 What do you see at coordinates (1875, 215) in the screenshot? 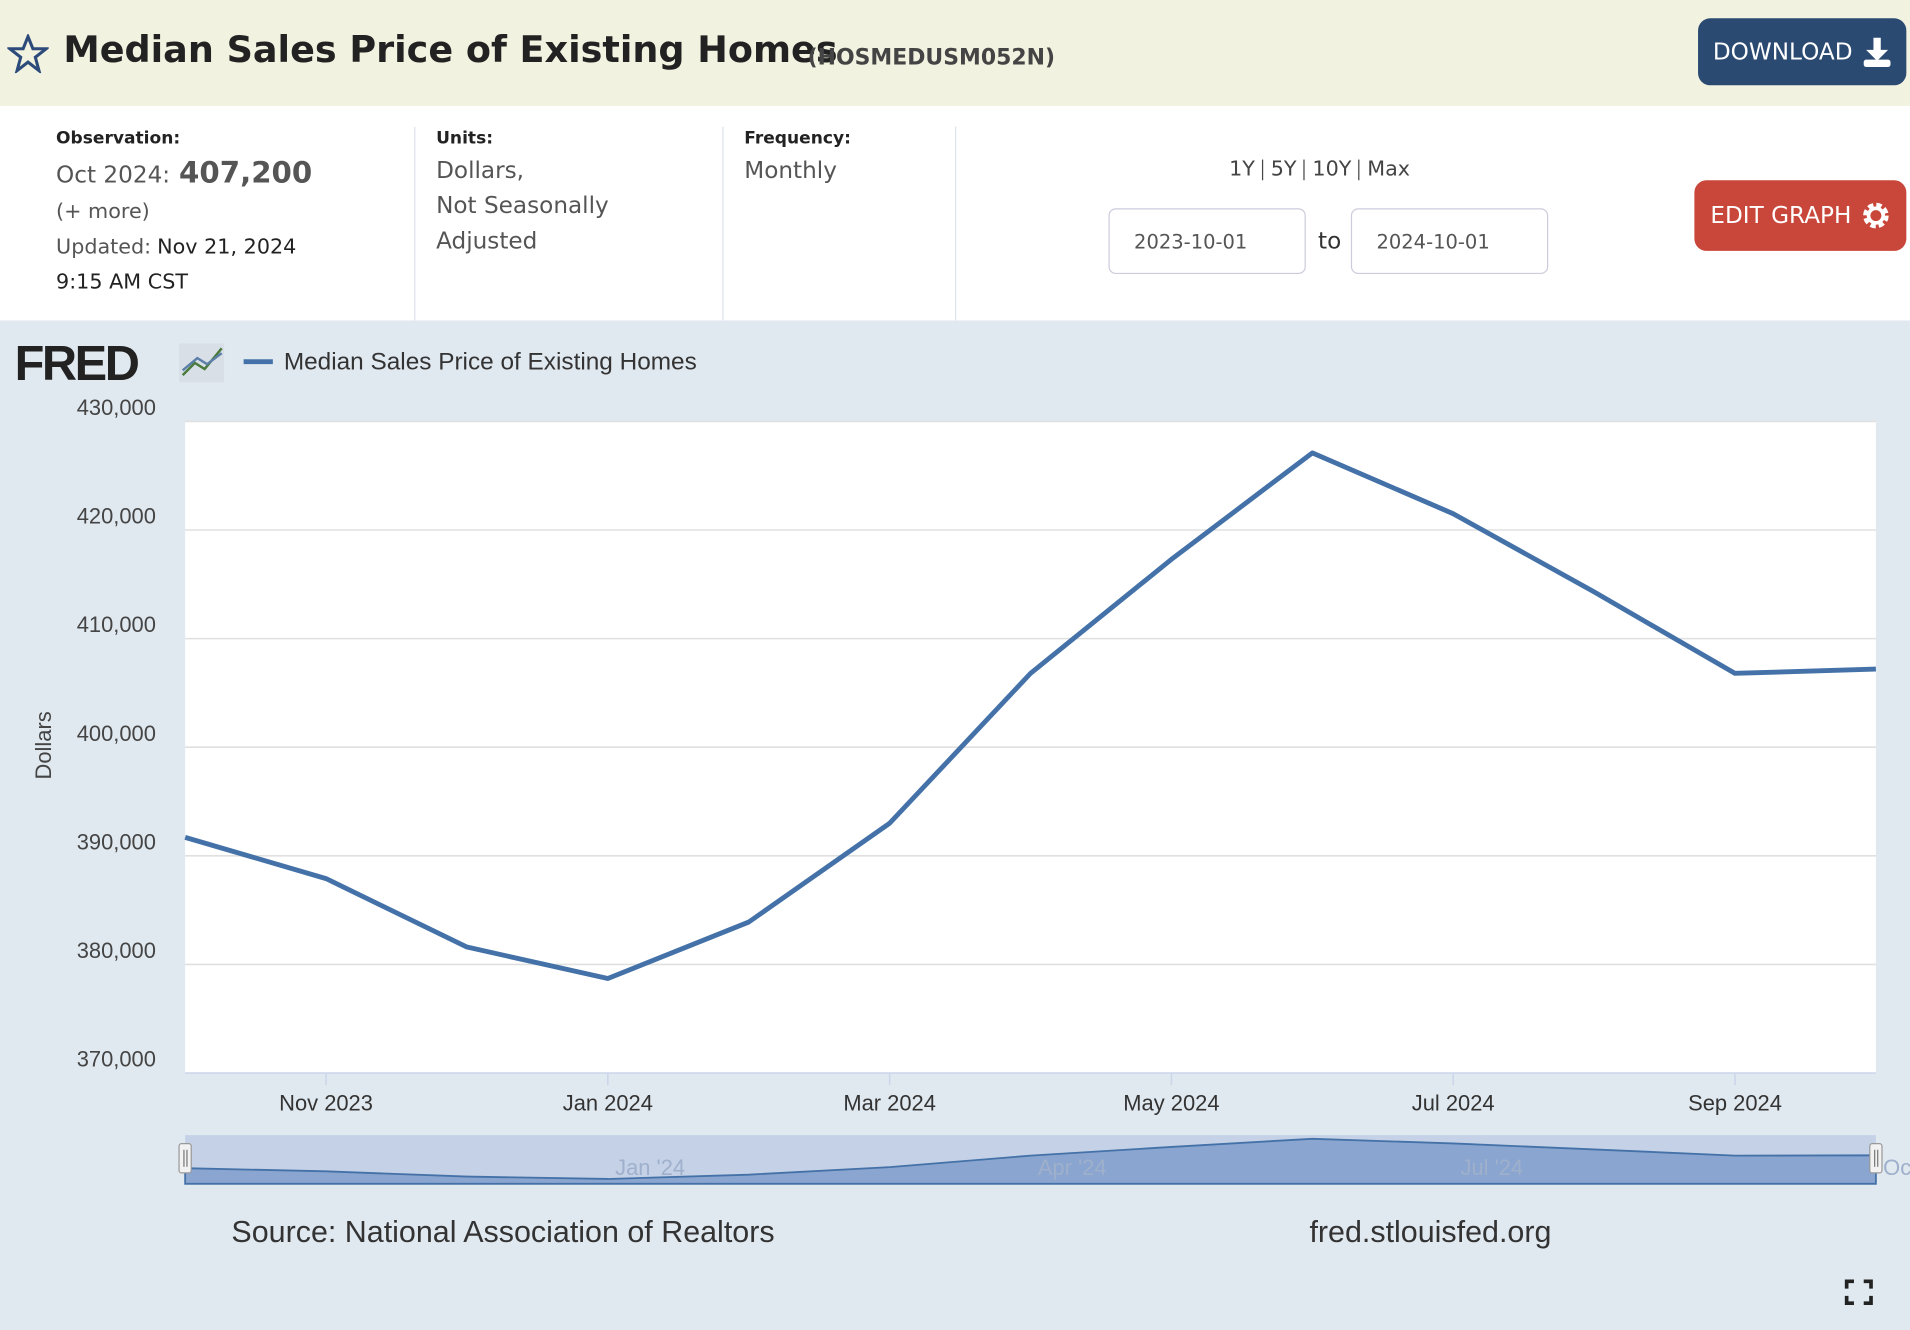
I see `gear-icon` at bounding box center [1875, 215].